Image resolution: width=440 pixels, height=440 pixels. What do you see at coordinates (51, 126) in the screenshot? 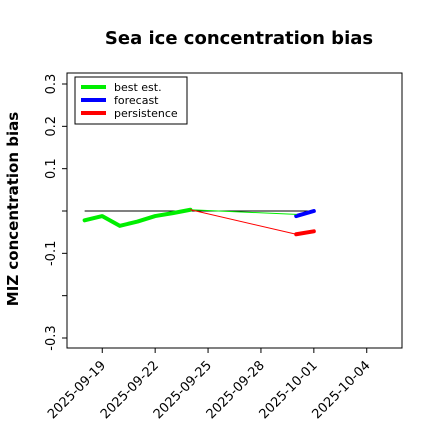
I see `y-tick-label: 0.2` at bounding box center [51, 126].